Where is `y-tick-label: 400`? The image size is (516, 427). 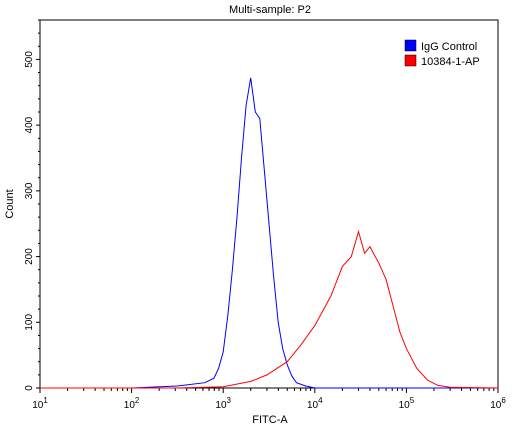
y-tick-label: 400 is located at coordinates (29, 124).